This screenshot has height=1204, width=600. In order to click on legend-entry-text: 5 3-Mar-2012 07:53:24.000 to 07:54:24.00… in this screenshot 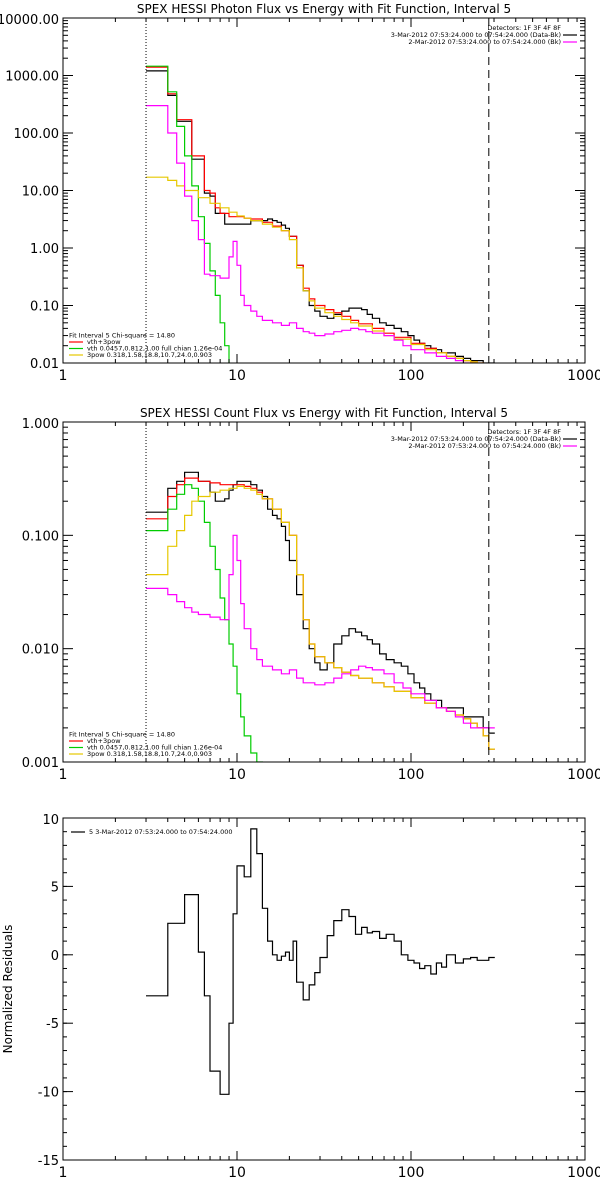, I will do `click(160, 832)`.